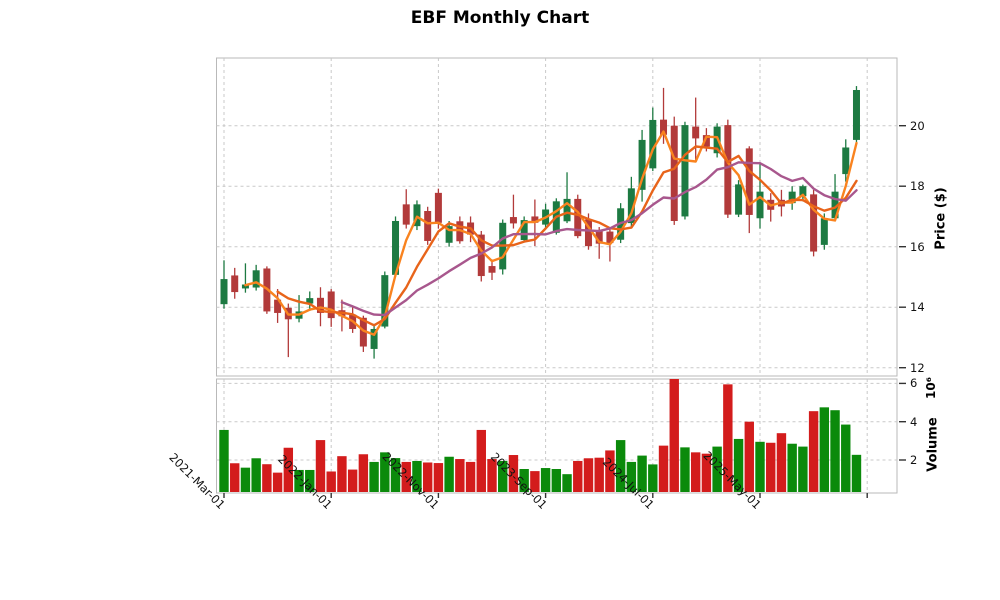  Describe the element at coordinates (917, 367) in the screenshot. I see `price-tick-label: 12` at that location.